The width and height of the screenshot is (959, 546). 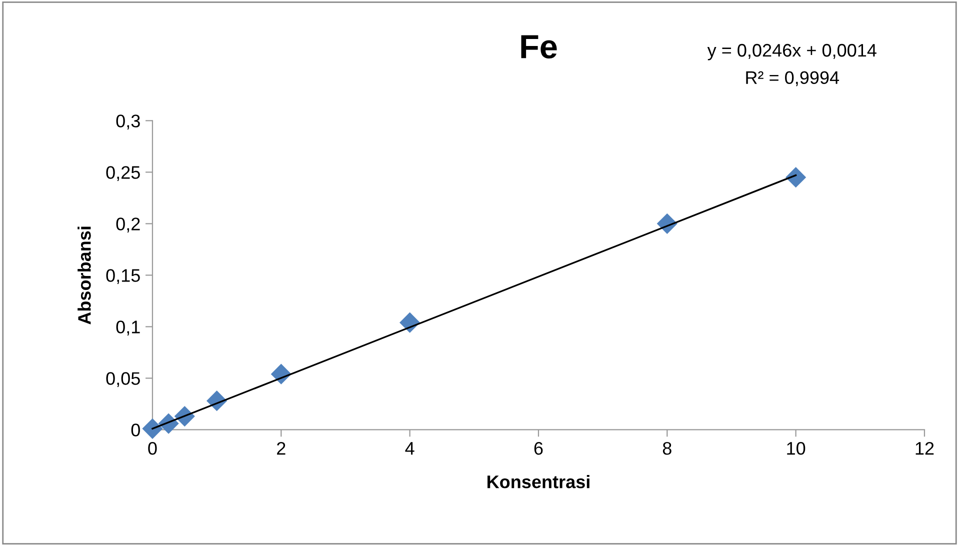 I want to click on text: y = 0,0246x + 0,0014, so click(x=791, y=52).